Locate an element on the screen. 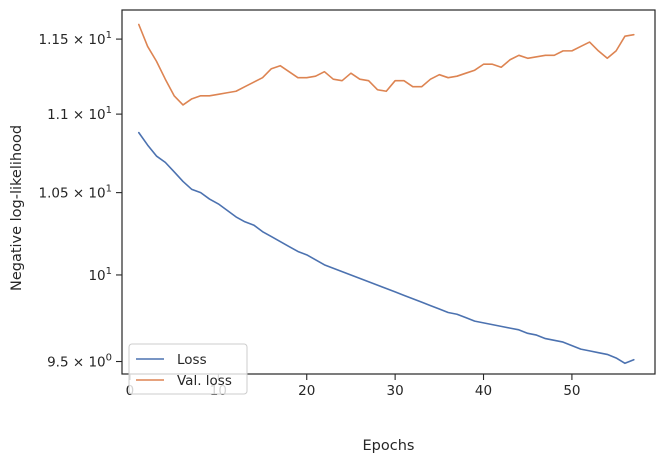  legend: Loss Val. loss is located at coordinates (188, 369).